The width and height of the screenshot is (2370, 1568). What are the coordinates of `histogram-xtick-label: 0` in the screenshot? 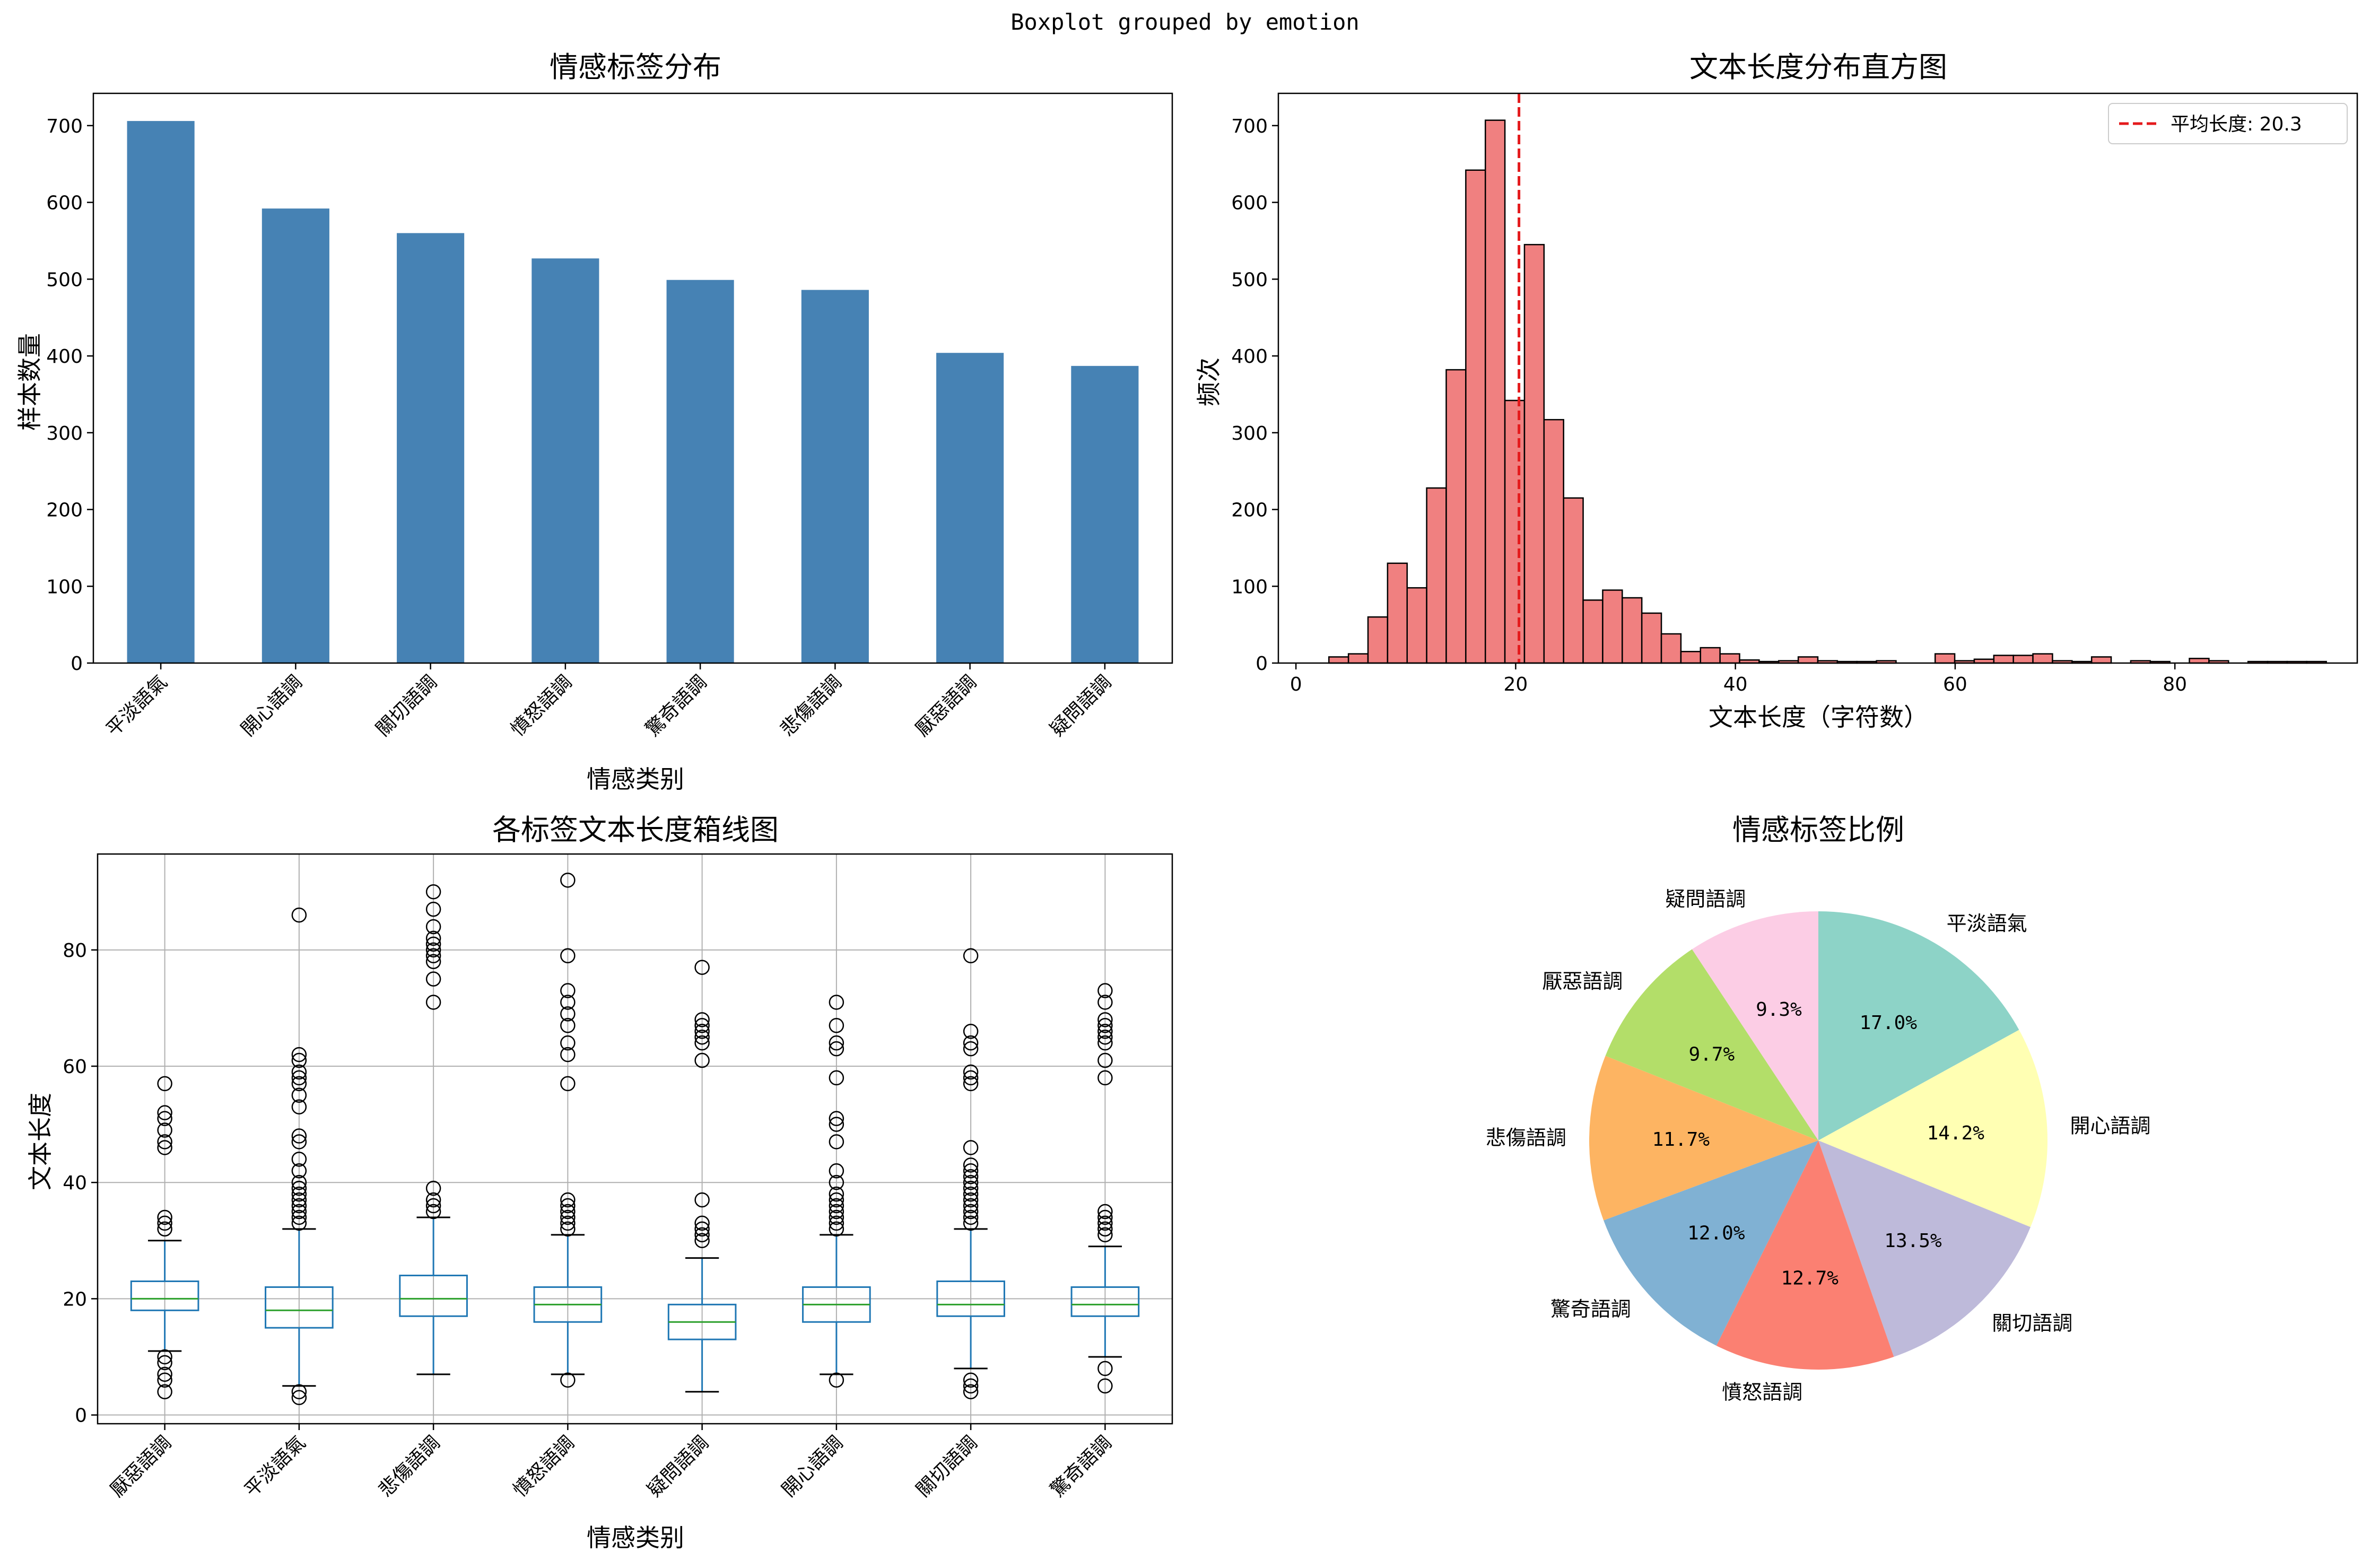 It's located at (1296, 684).